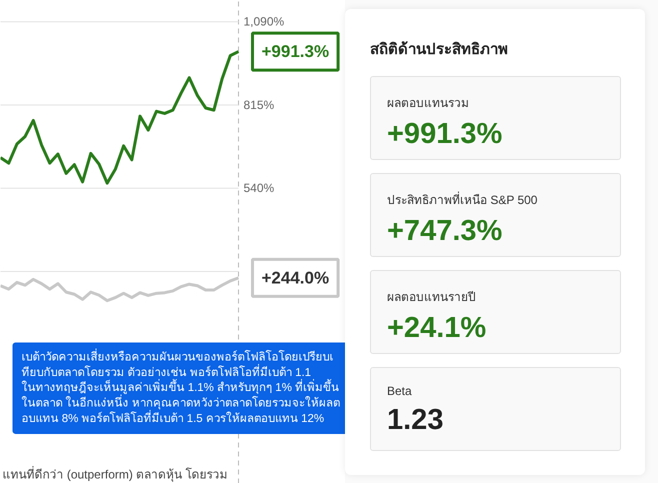 The image size is (658, 483). I want to click on annotation: เบต้าวัดความเสี่ยงหรือความผันผวนของพอร์ตโฟลิโอโดยเปรียบเทียบกับตลาดโดยรวม ตัวอย่างเช่น พอร์ตโฟลิโอที่มีเบต้า 1.1 ในทางทฤษฎีจะเห็นมูลค่าเพิ่มขึ้น 1.1% สำหรับทุกๆ 1% ที่เพิ่มขึ้นในตลาด ในอีกแง่หนึ่ง หากคุณคาดหวังว่าตลาดโดยรวมจะให้ผลตอบแทน 8% พอร์ตโฟลิโอที่มีเบต้า 1.5 ควรให้ผลตอบแทน 12%, so click(181, 386).